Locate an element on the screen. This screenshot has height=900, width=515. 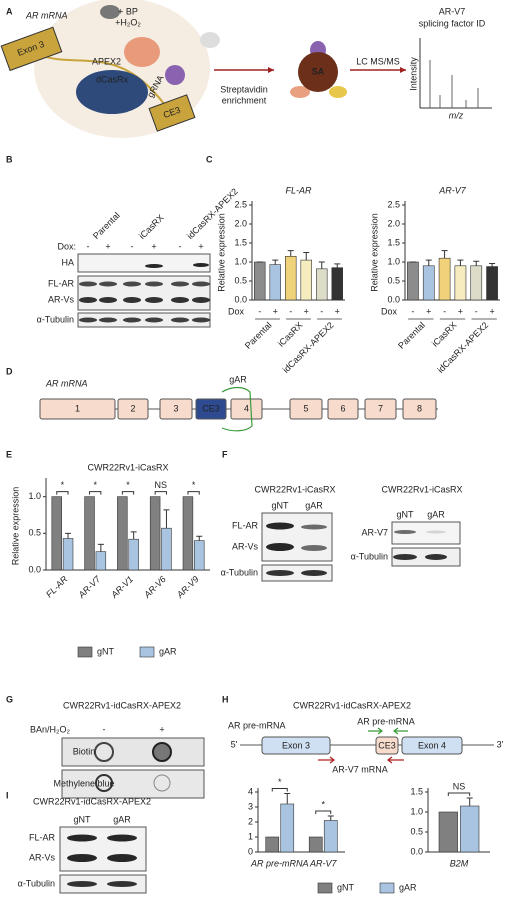
label: AR pre-mRNA is located at coordinates (257, 725).